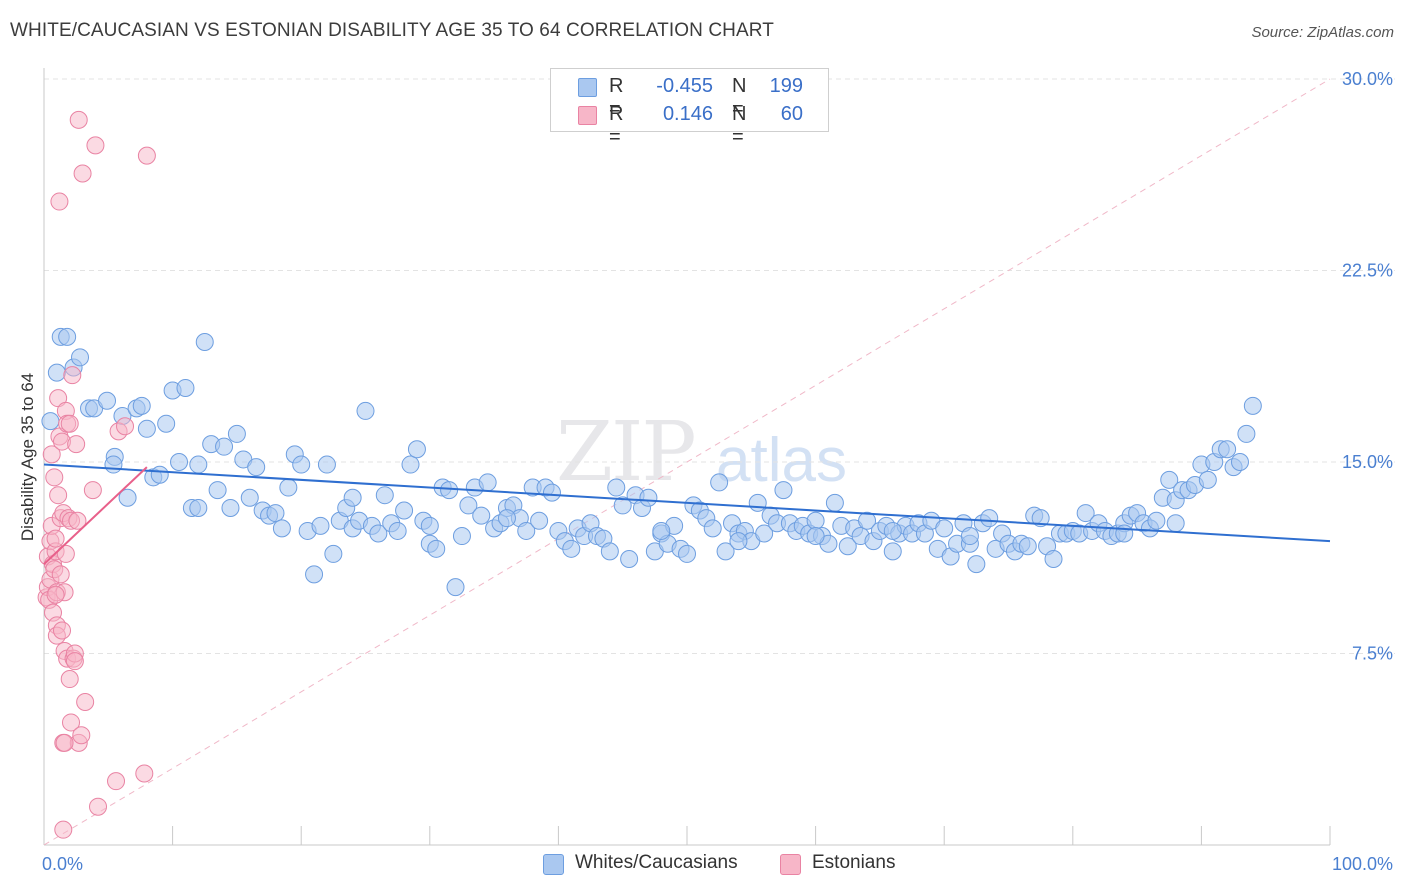  Describe the element at coordinates (1367, 271) in the screenshot. I see `y-tick-label: 22.5%` at that location.